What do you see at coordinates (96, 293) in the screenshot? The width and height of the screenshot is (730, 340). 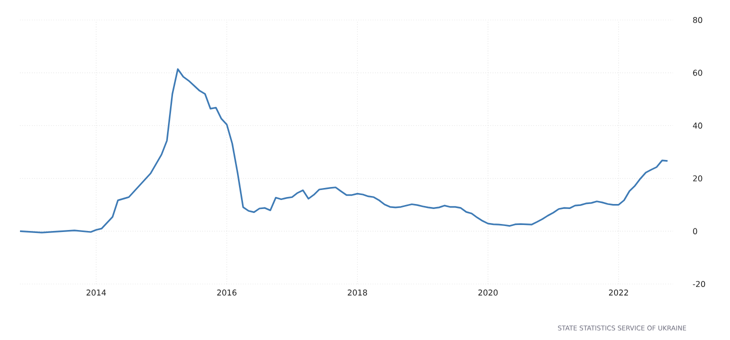 I see `x-tick-label: 2014` at bounding box center [96, 293].